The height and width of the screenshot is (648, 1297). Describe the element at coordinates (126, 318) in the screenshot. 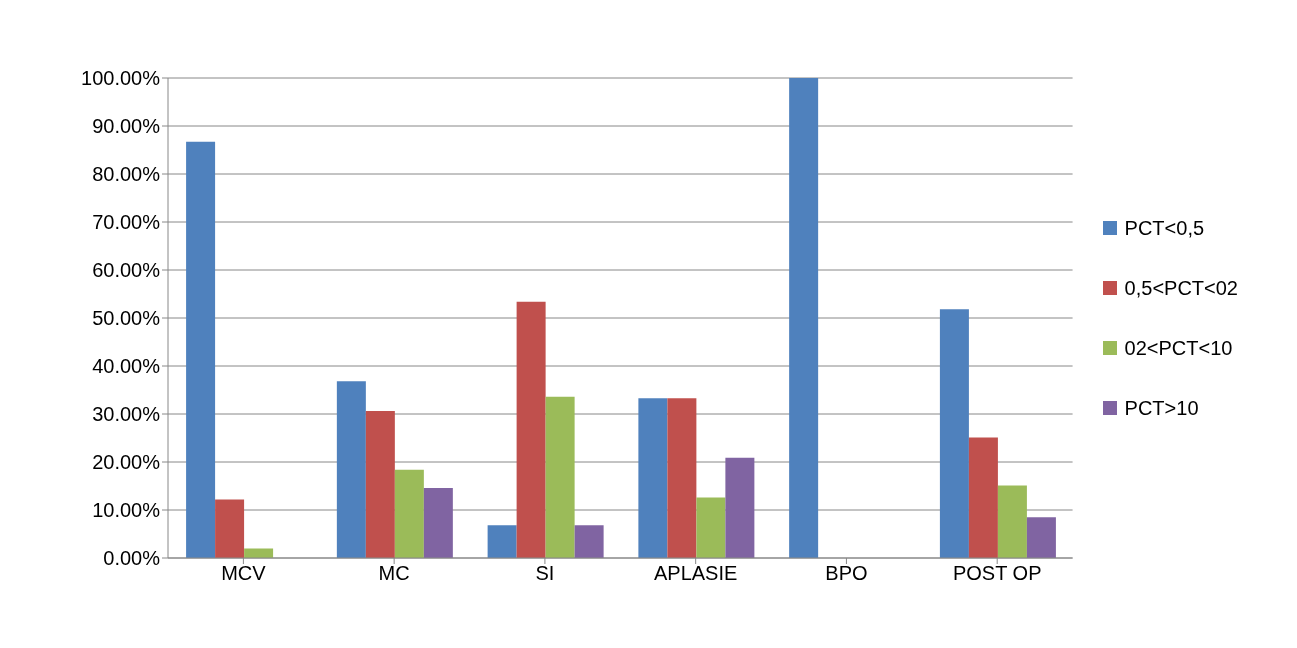

I see `y-tick-label: 50.00%` at that location.